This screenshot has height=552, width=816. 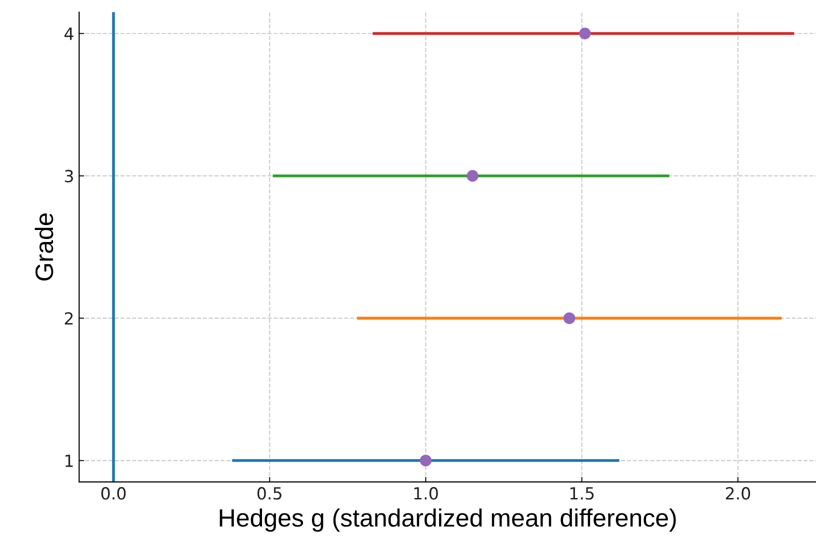 What do you see at coordinates (69, 34) in the screenshot?
I see `y-tick-label: 4` at bounding box center [69, 34].